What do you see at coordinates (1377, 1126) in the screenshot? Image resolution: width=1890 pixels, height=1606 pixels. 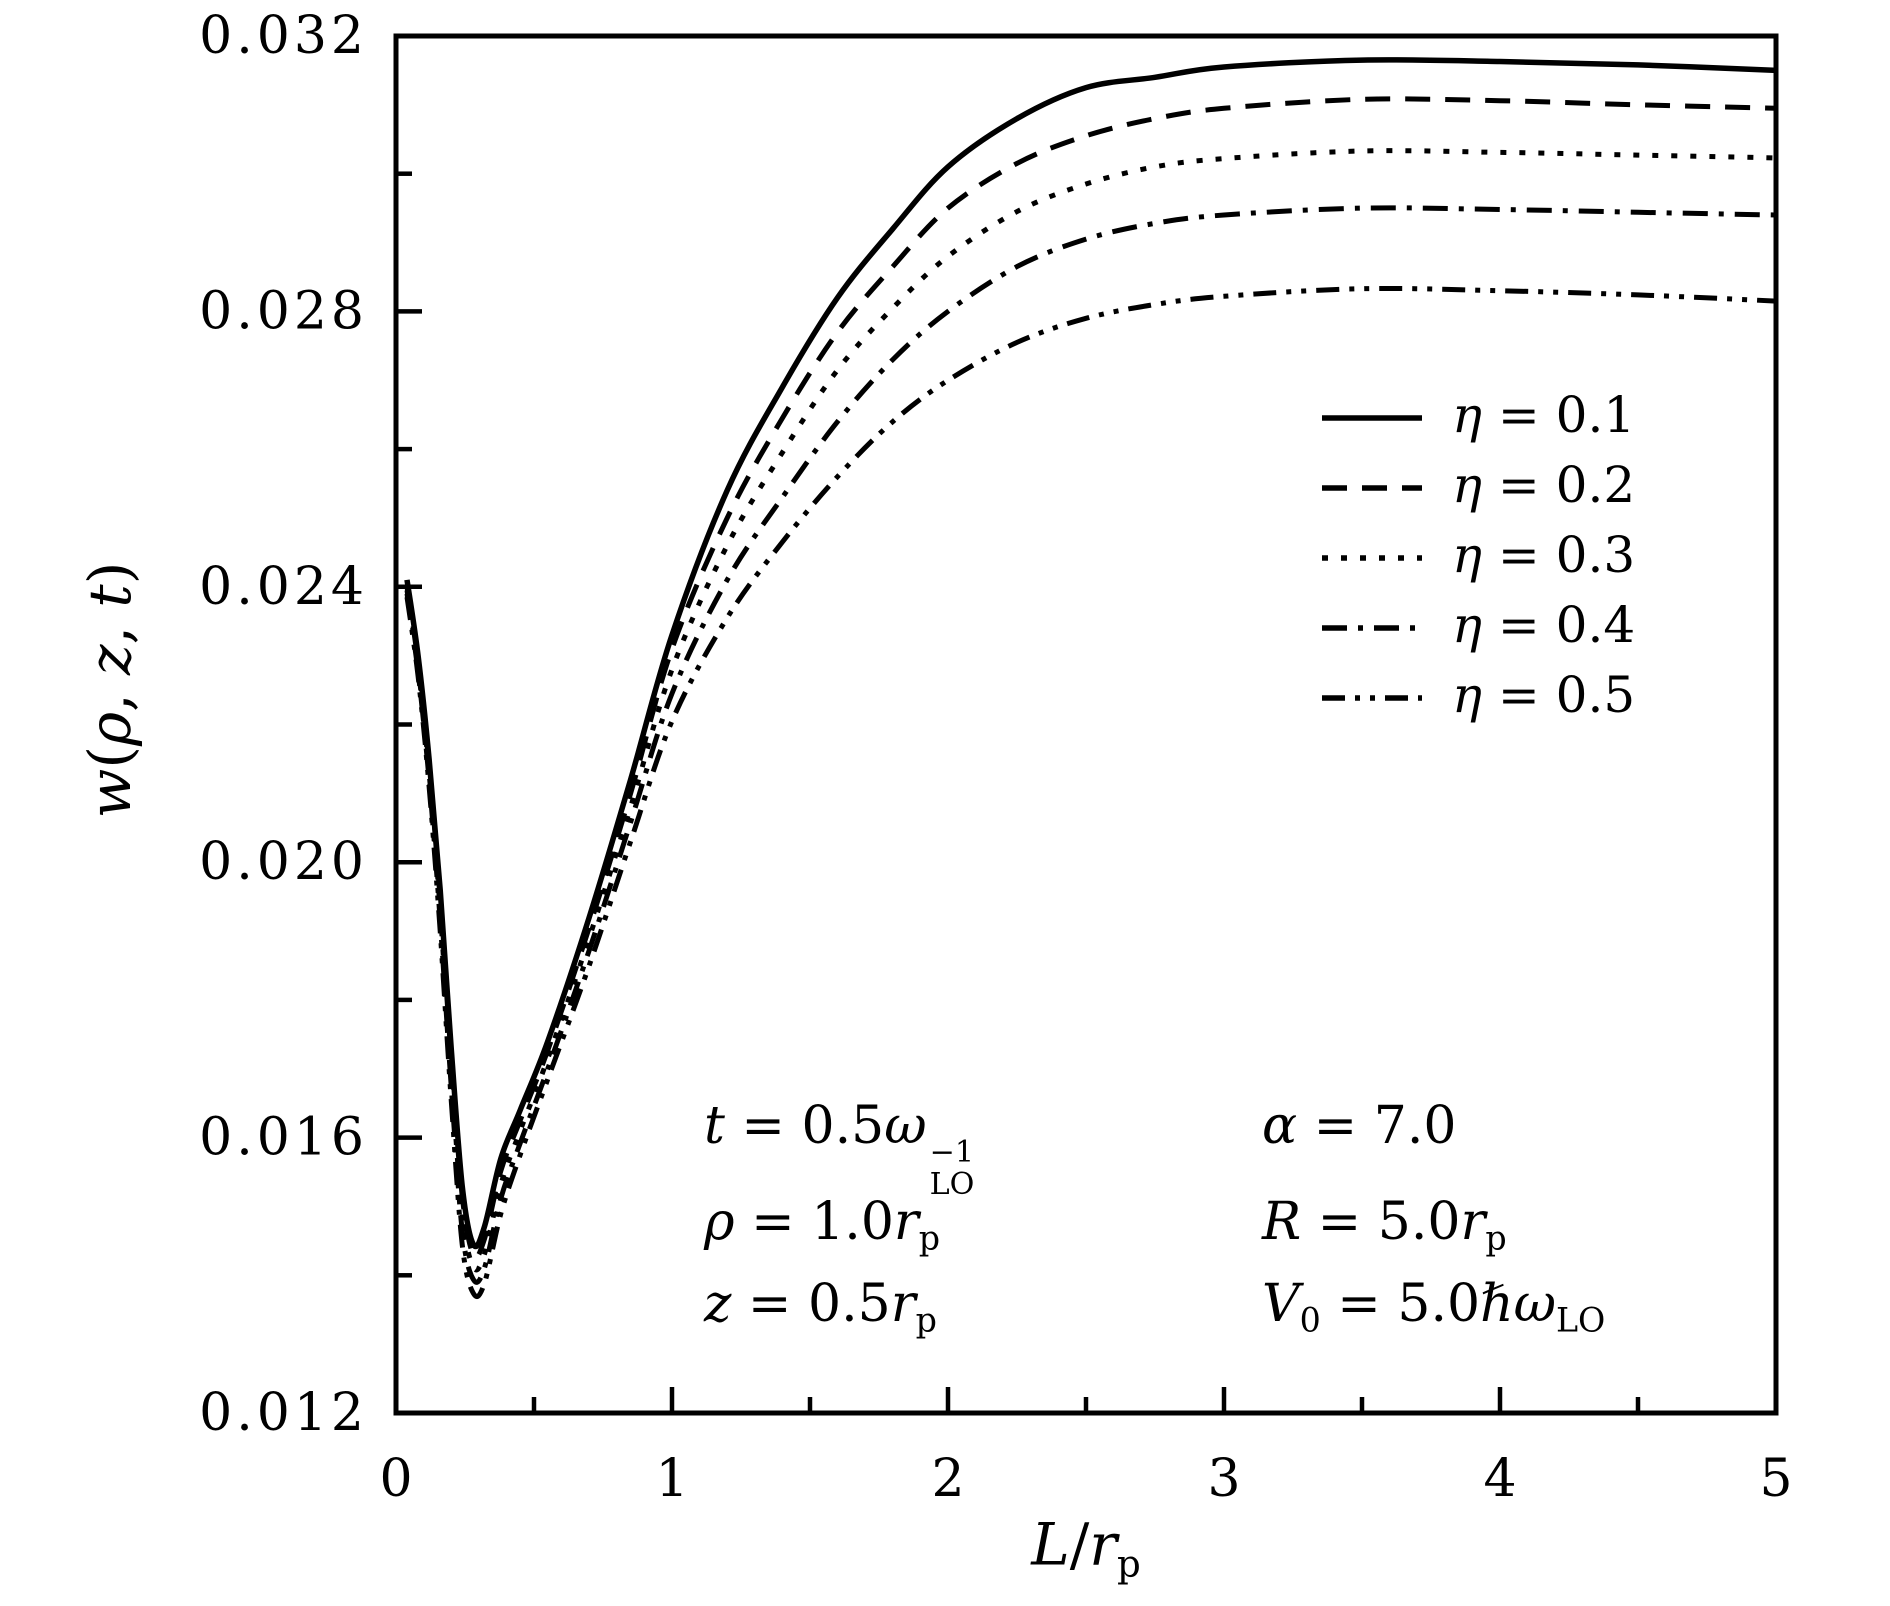 I see `text-run: = 7.0` at bounding box center [1377, 1126].